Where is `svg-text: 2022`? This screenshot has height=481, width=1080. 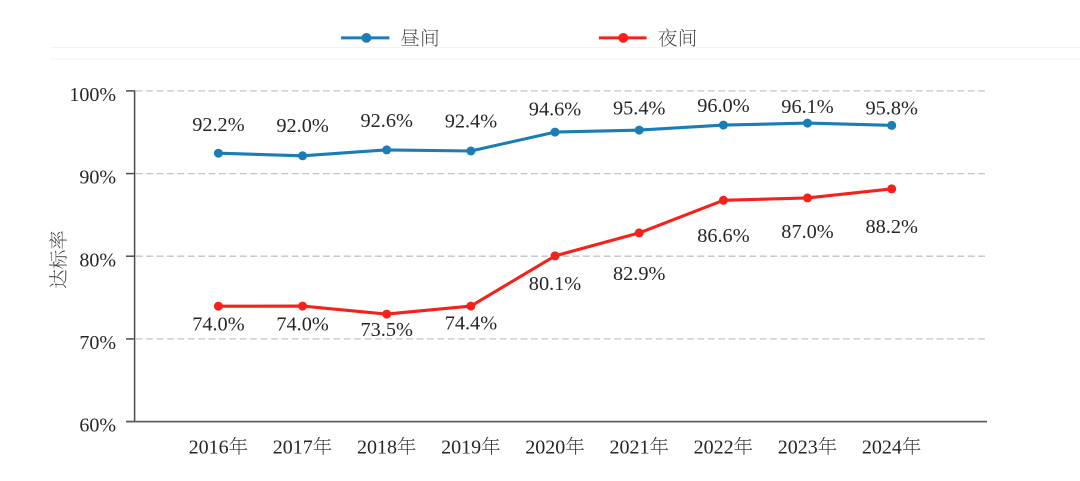 svg-text: 2022 is located at coordinates (714, 448).